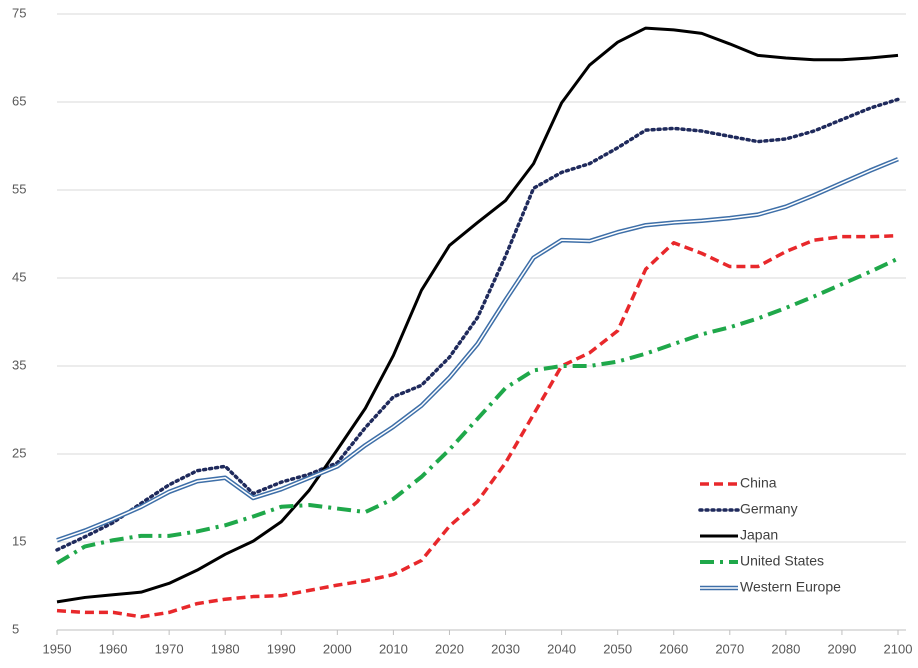 The height and width of the screenshot is (668, 918). Describe the element at coordinates (449, 648) in the screenshot. I see `x-tick-label: 2020` at that location.